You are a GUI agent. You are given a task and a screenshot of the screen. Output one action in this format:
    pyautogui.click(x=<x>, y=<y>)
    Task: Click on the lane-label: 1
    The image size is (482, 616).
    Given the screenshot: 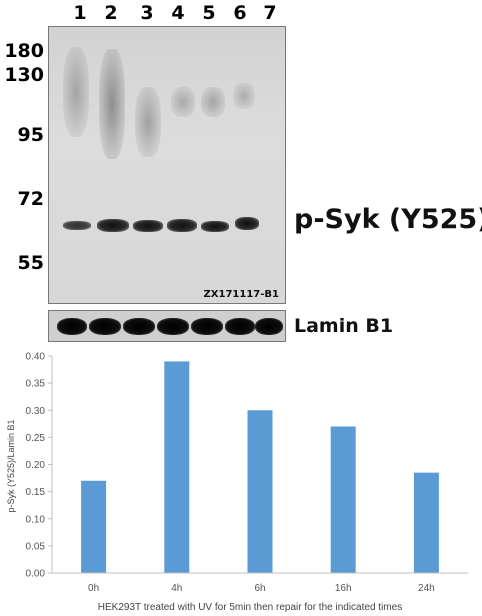 What is the action you would take?
    pyautogui.click(x=80, y=13)
    